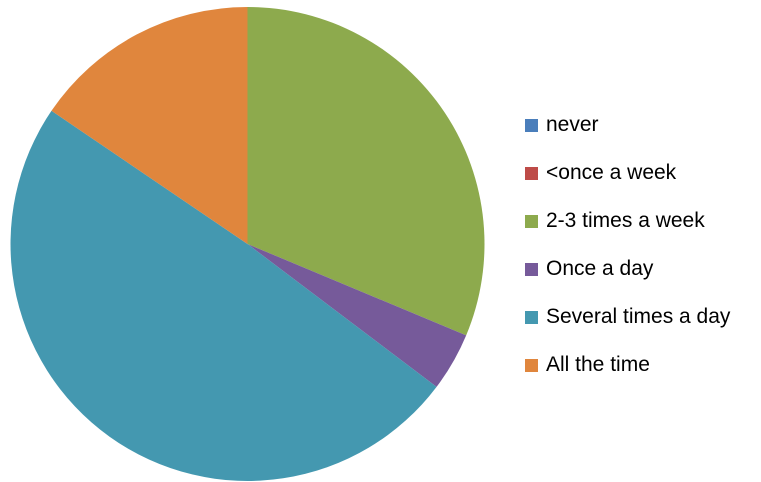 The width and height of the screenshot is (761, 482). What do you see at coordinates (598, 364) in the screenshot?
I see `legend-label: All the time` at bounding box center [598, 364].